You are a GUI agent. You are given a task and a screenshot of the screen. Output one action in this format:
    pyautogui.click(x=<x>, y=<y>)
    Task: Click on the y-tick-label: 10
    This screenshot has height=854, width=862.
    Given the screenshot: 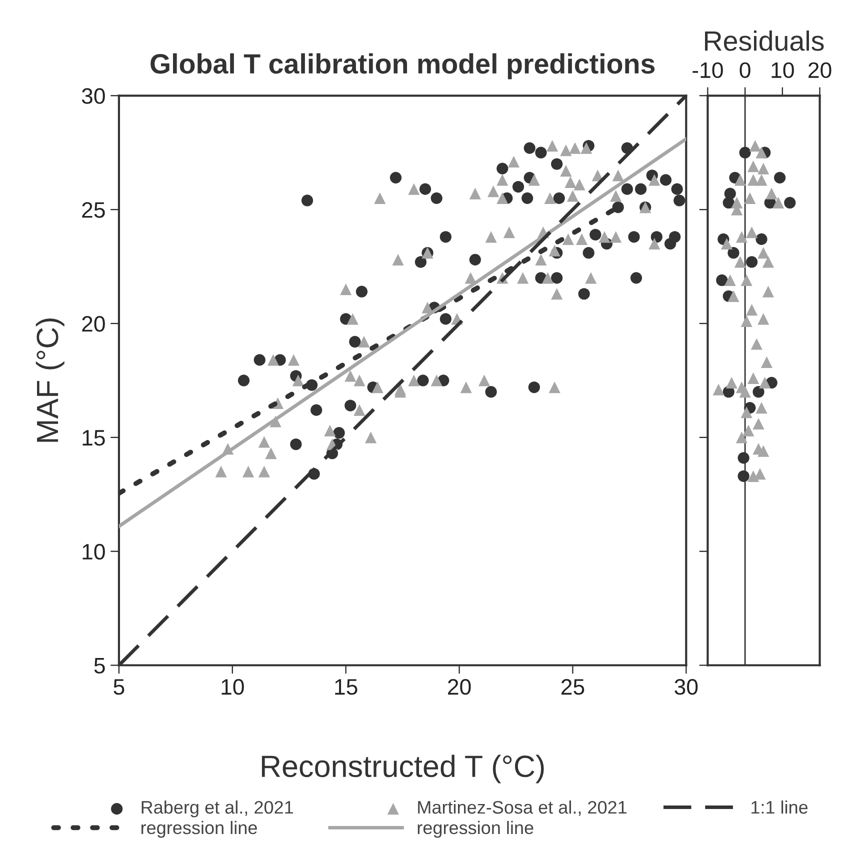 What is the action you would take?
    pyautogui.click(x=93, y=552)
    